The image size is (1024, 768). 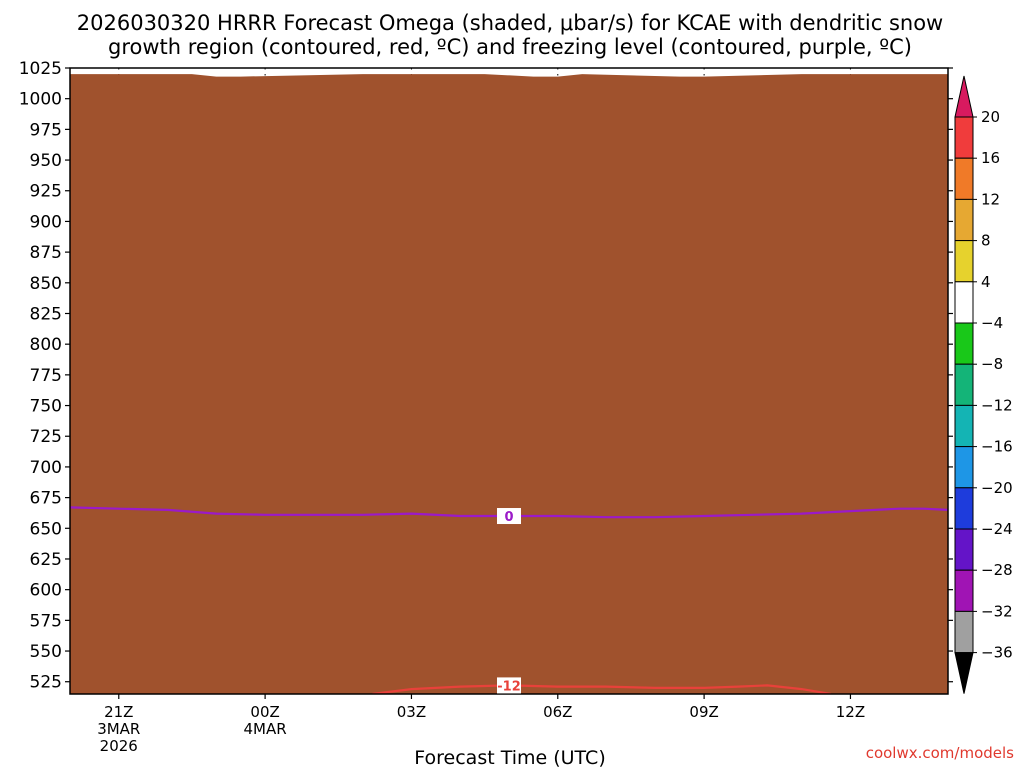 I want to click on colorbar-label-7: −12, so click(x=997, y=405).